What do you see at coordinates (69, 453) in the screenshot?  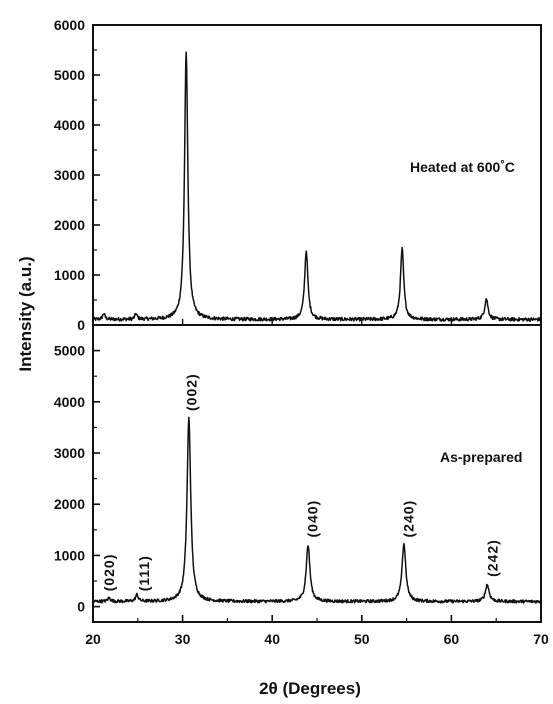 I see `y-tick-label-as-prepared-3000: 3000` at bounding box center [69, 453].